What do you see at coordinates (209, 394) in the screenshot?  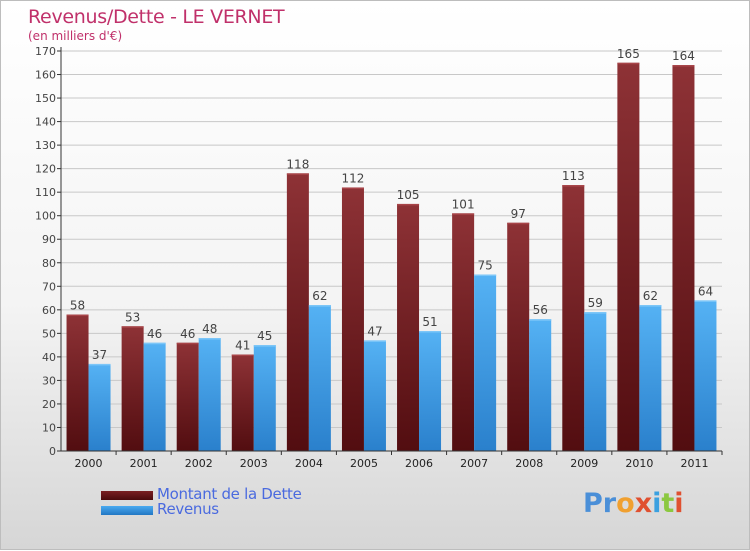 I see `bar-revenus-2002` at bounding box center [209, 394].